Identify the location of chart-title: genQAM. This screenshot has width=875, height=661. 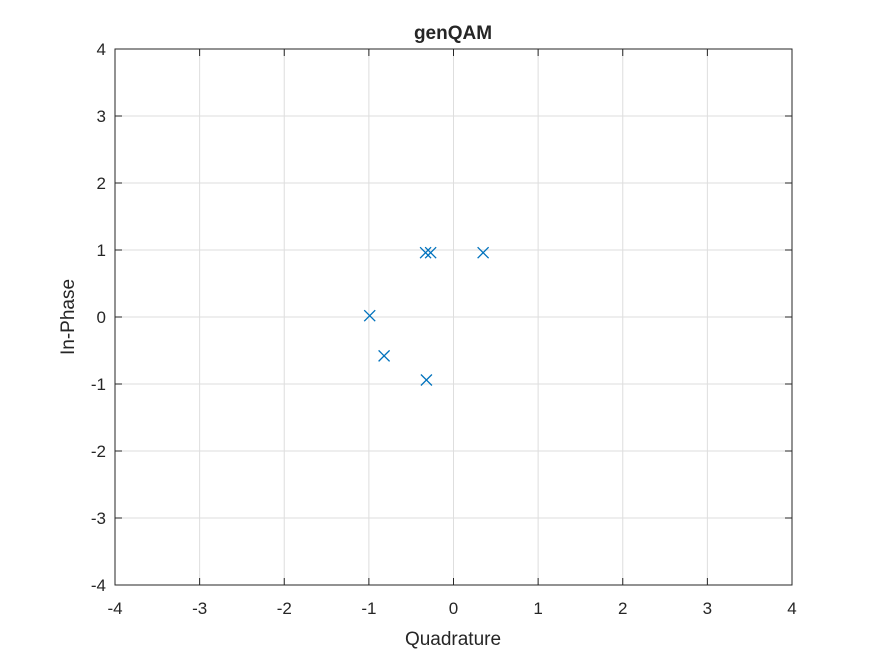
(453, 33).